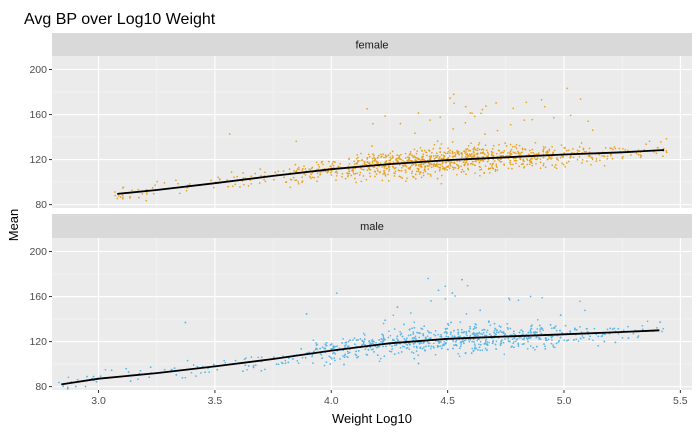  What do you see at coordinates (41, 205) in the screenshot?
I see `y-tick-label: 80` at bounding box center [41, 205].